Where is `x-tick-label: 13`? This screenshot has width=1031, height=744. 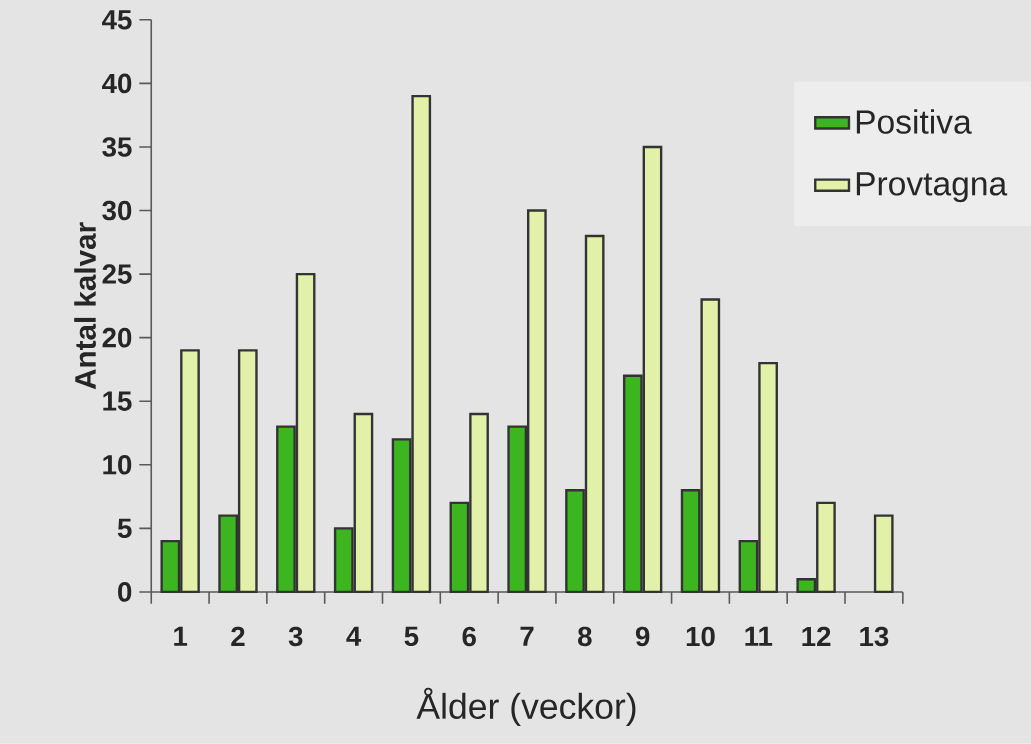 x-tick-label: 13 is located at coordinates (874, 636).